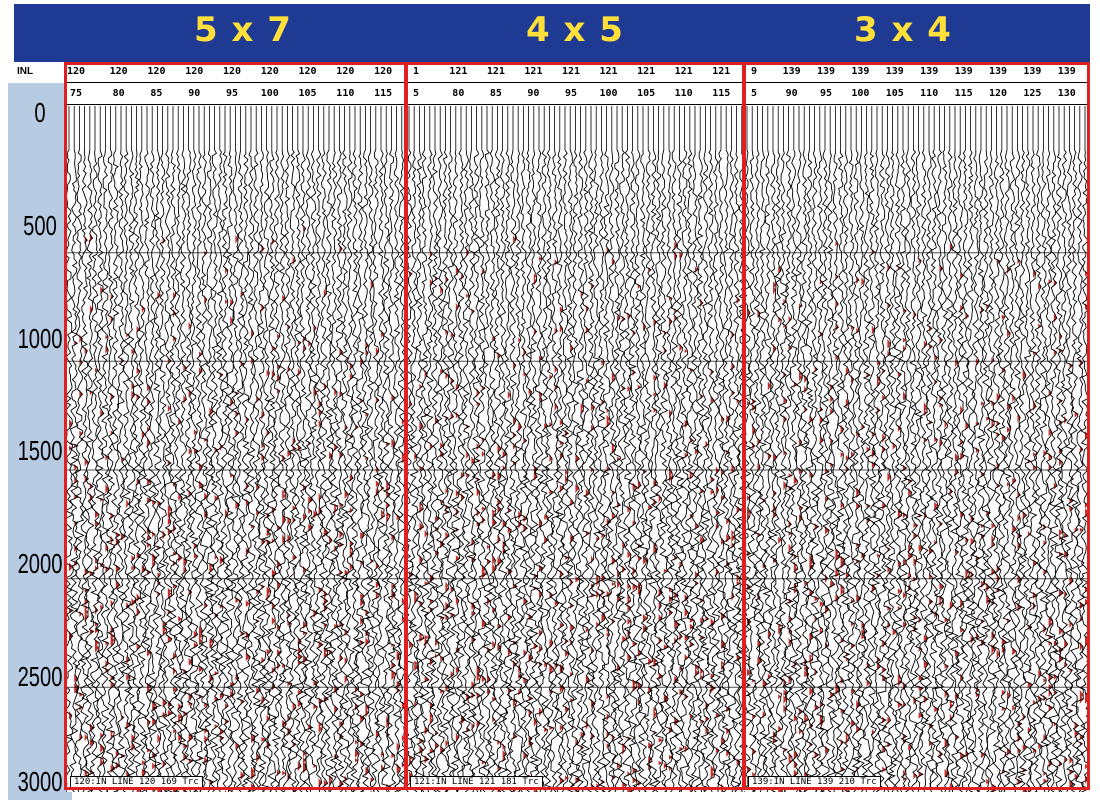 This screenshot has height=800, width=1100. What do you see at coordinates (40, 450) in the screenshot?
I see `depth-tick-1500: 1500` at bounding box center [40, 450].